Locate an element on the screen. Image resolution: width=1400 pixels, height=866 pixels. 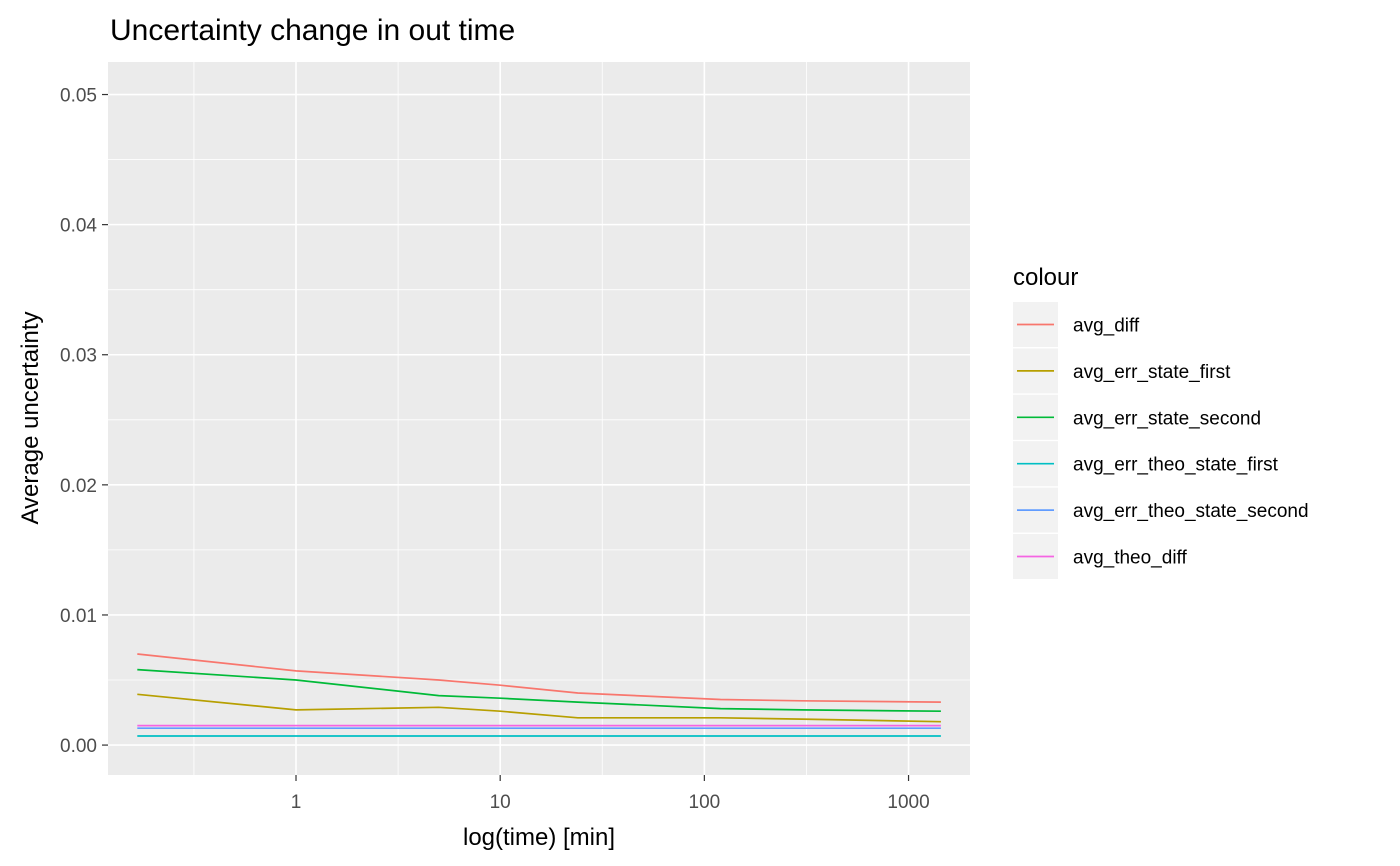
x-tick-label: 1 is located at coordinates (296, 802).